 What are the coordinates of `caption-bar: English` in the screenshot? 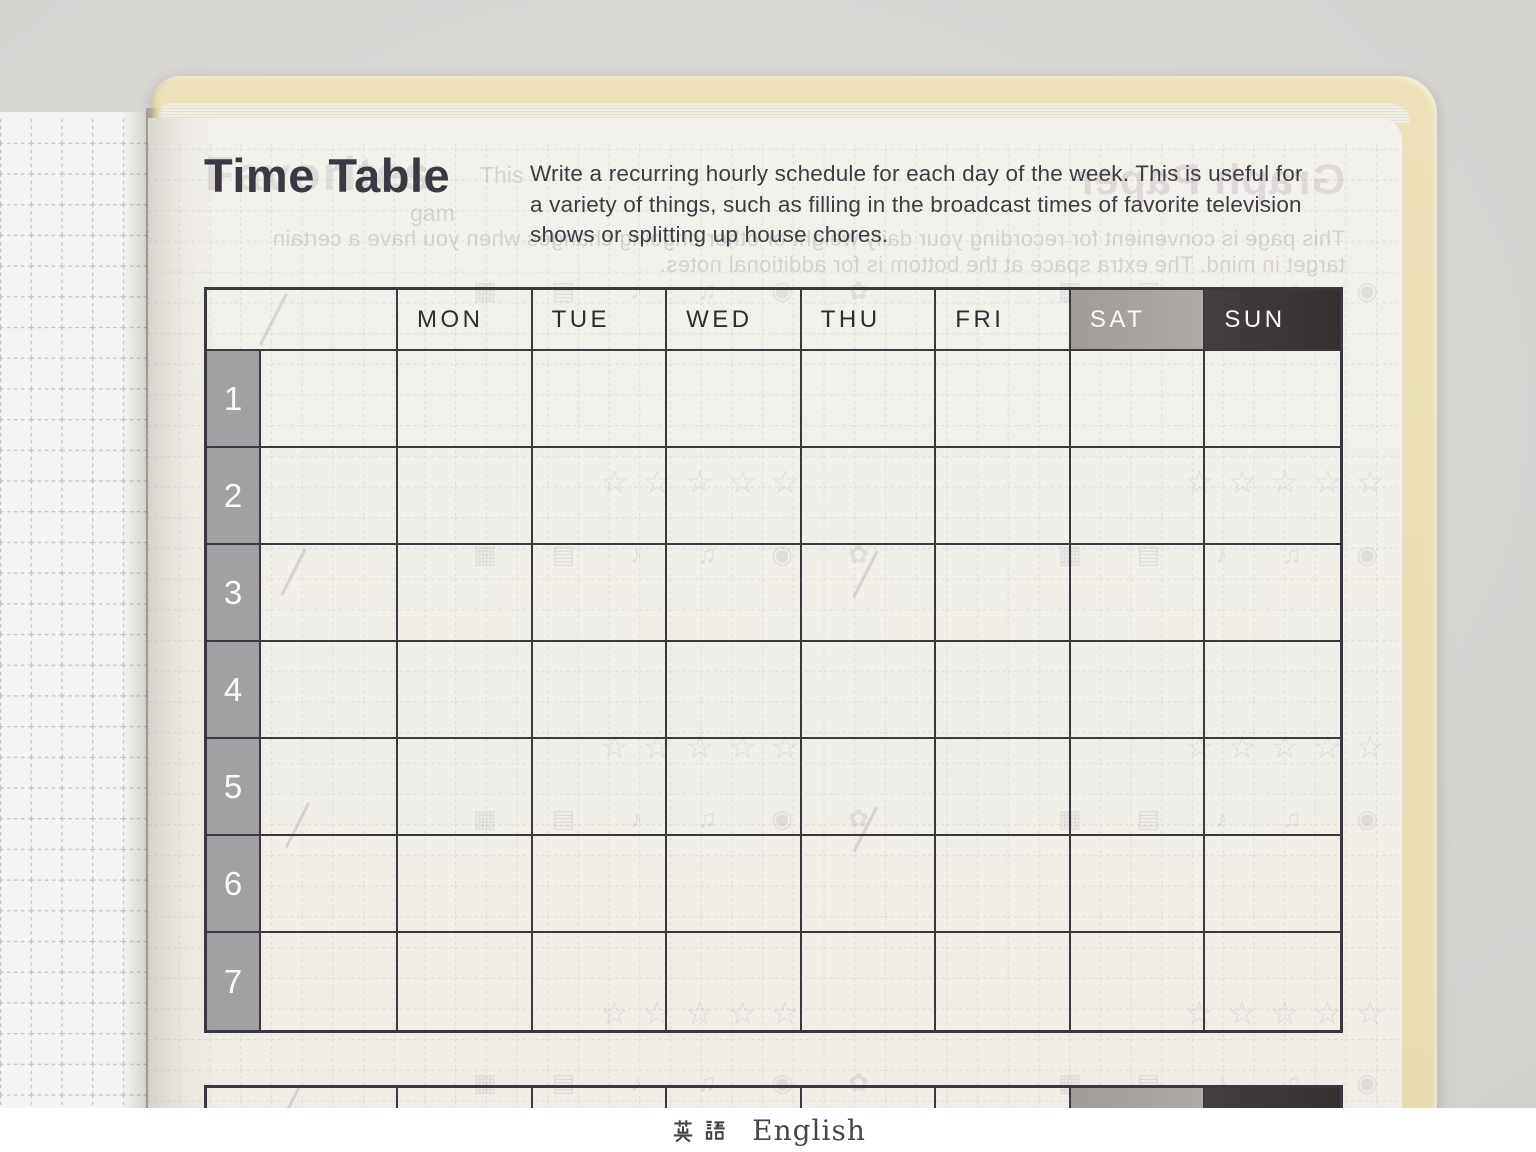 It's located at (768, 1130).